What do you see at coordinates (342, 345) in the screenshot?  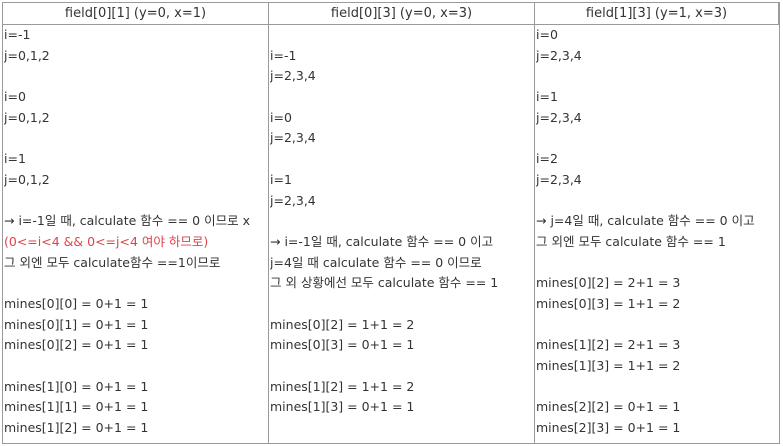 I see `text-line: mines[0][3] = 0+1 = 1` at bounding box center [342, 345].